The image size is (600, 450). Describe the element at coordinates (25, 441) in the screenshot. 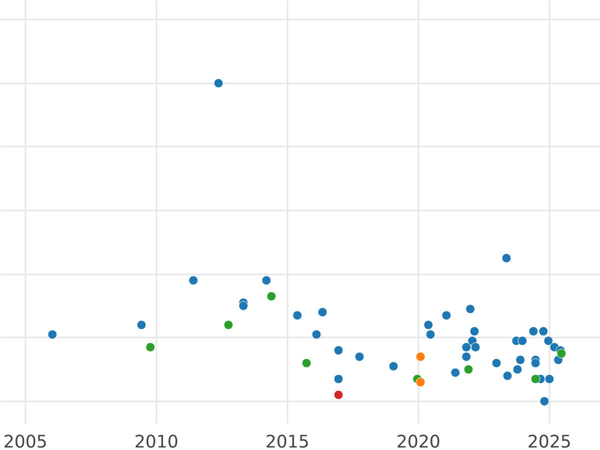

I see `x-tick-label: 2005` at that location.